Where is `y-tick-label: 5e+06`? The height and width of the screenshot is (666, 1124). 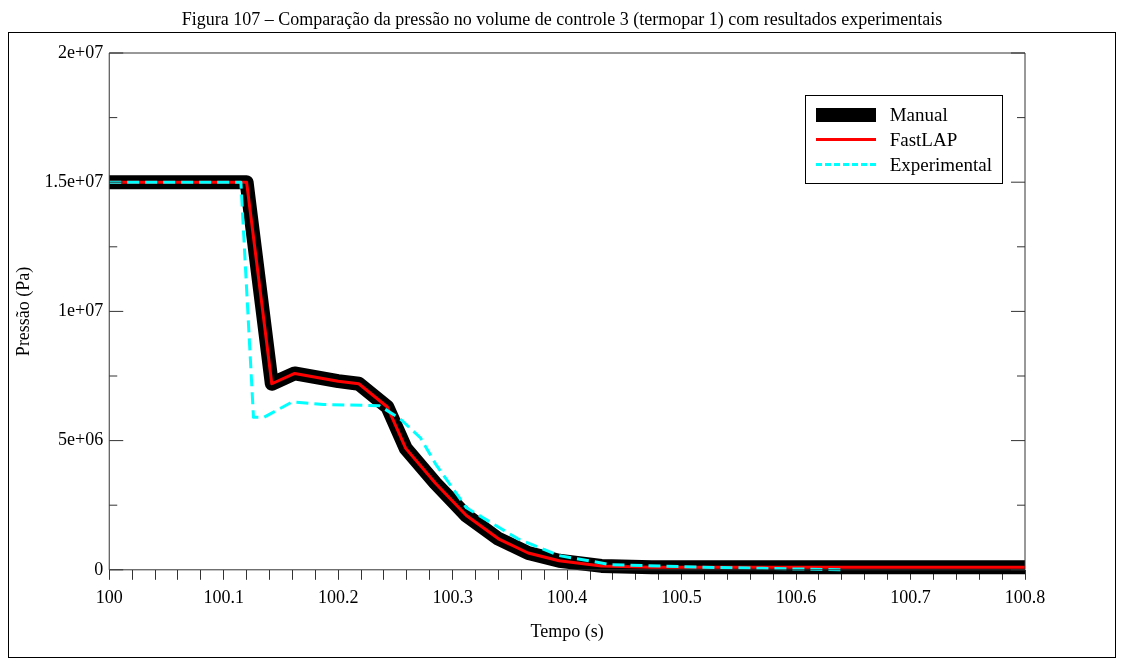 y-tick-label: 5e+06 is located at coordinates (81, 439).